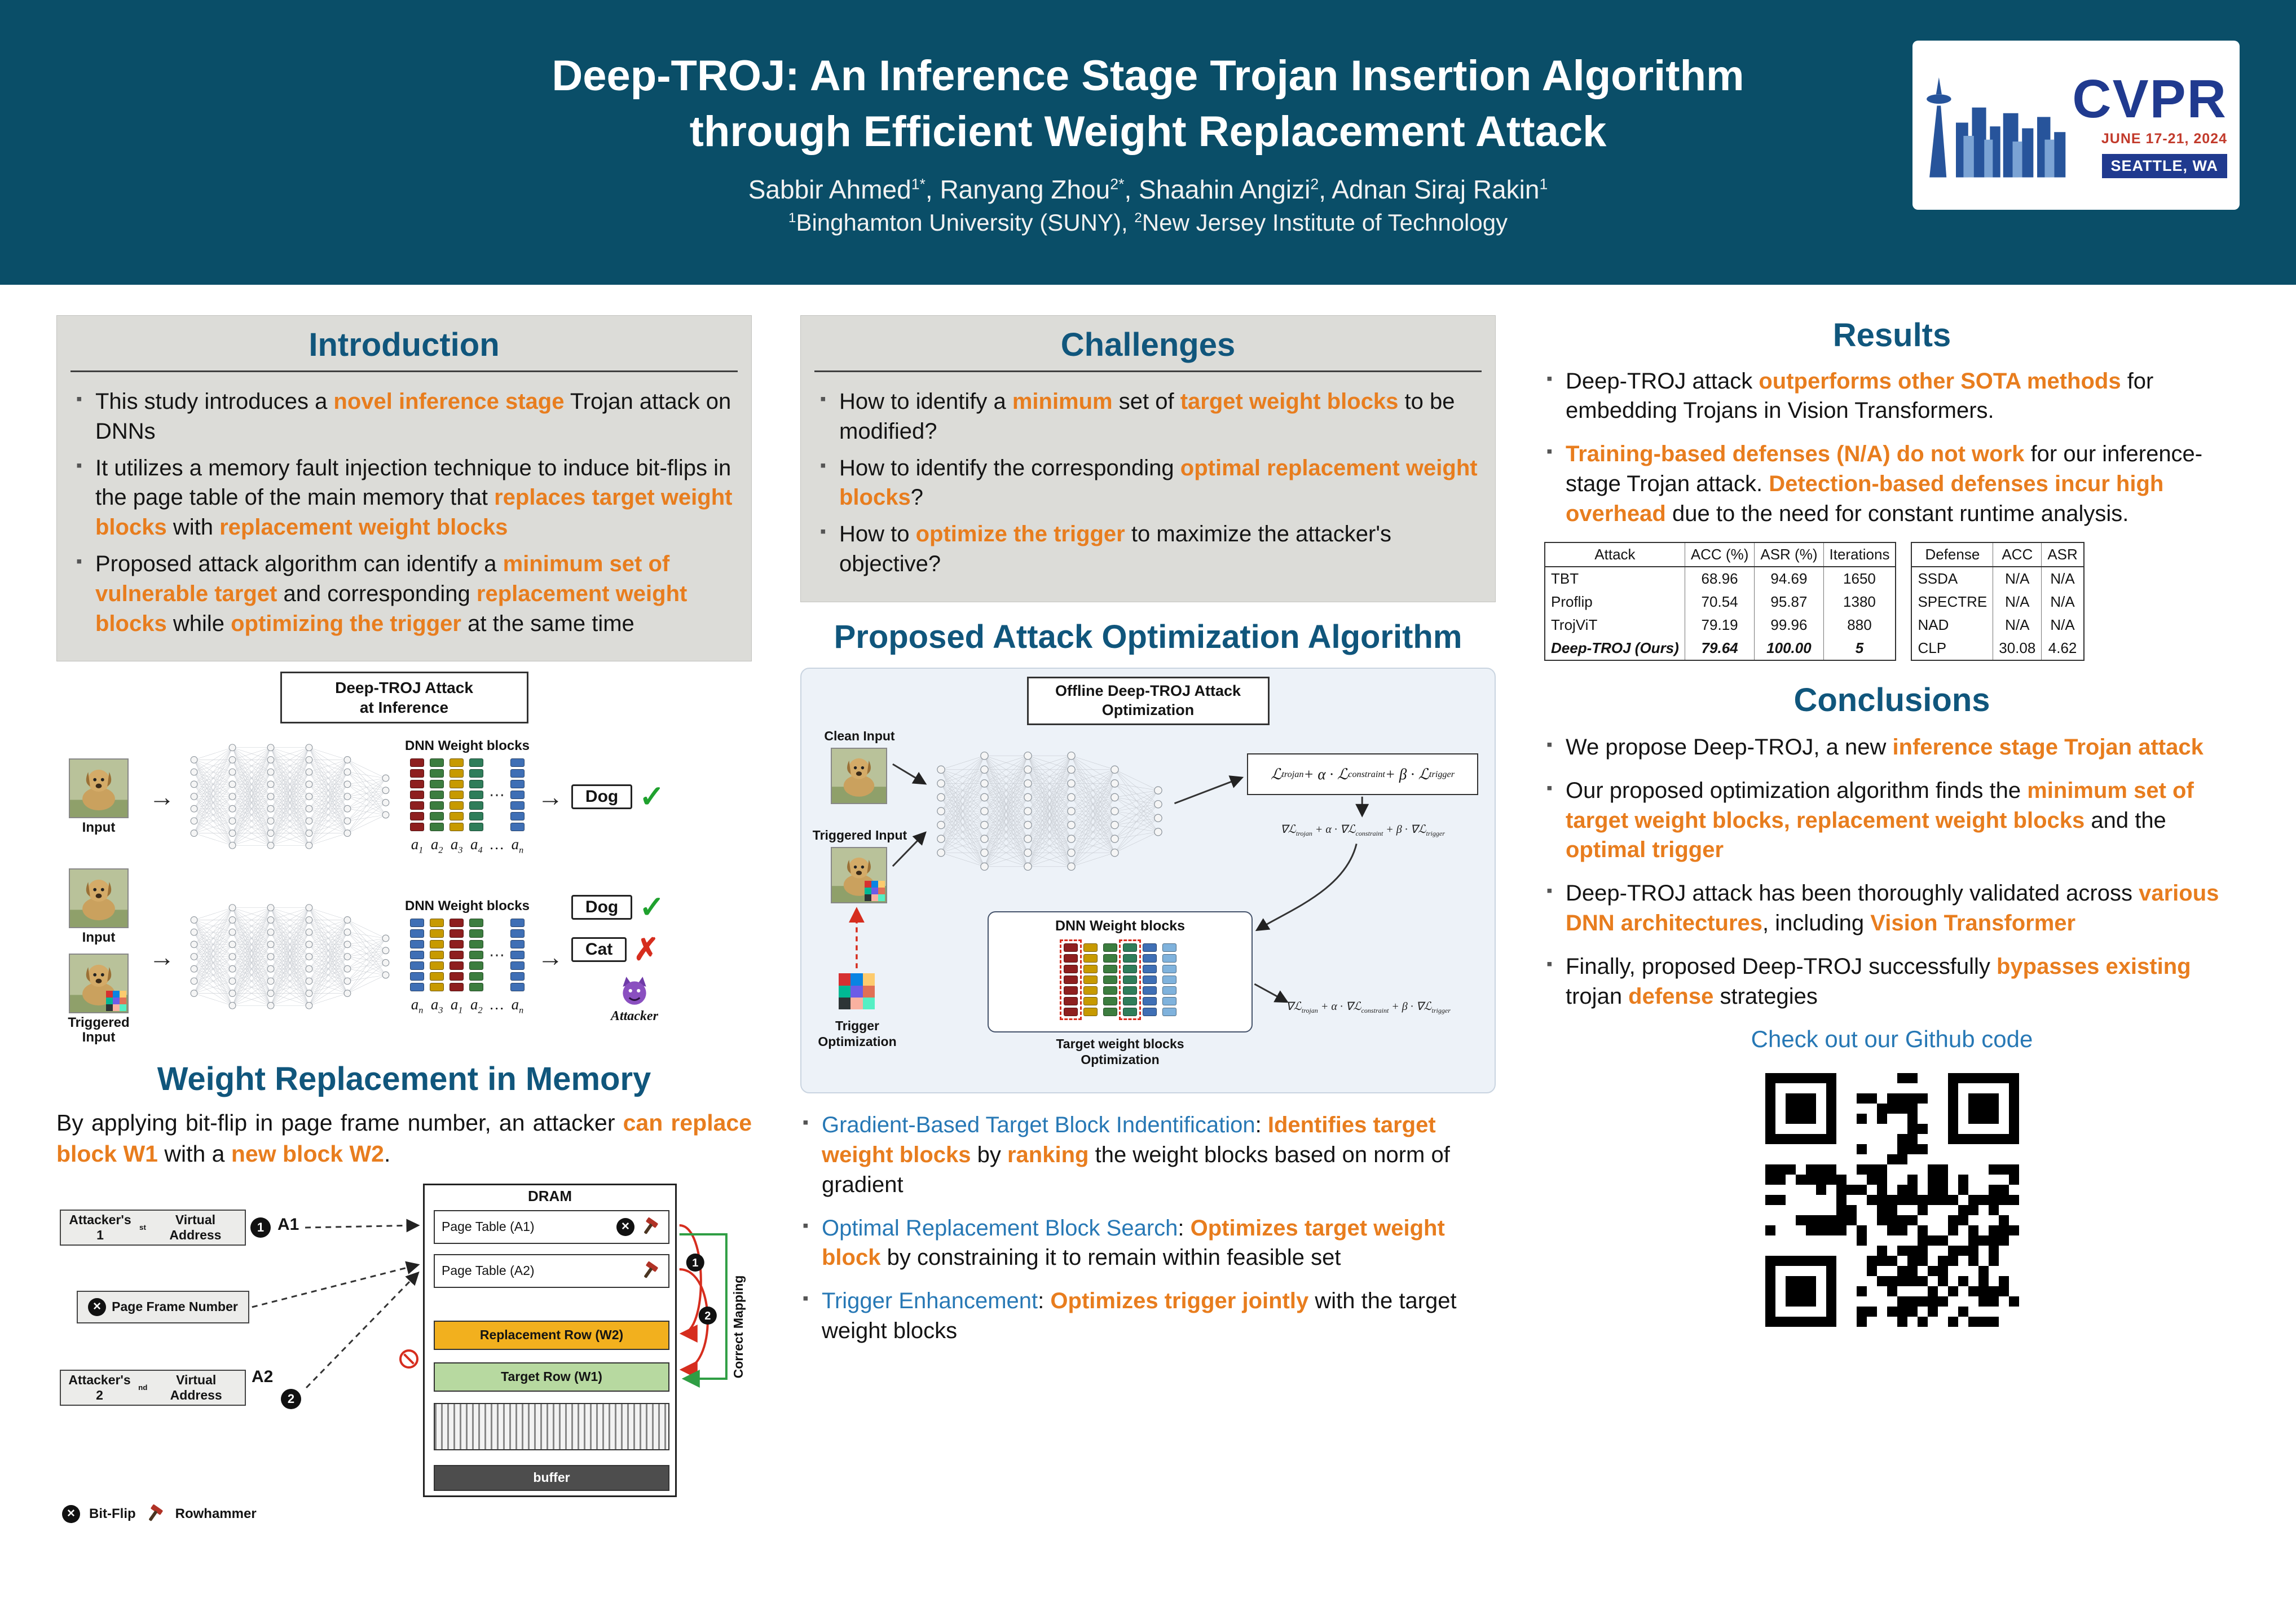 The height and width of the screenshot is (1624, 2296). I want to click on target-optimization-label: Target weight blocks Optimization, so click(1120, 1051).